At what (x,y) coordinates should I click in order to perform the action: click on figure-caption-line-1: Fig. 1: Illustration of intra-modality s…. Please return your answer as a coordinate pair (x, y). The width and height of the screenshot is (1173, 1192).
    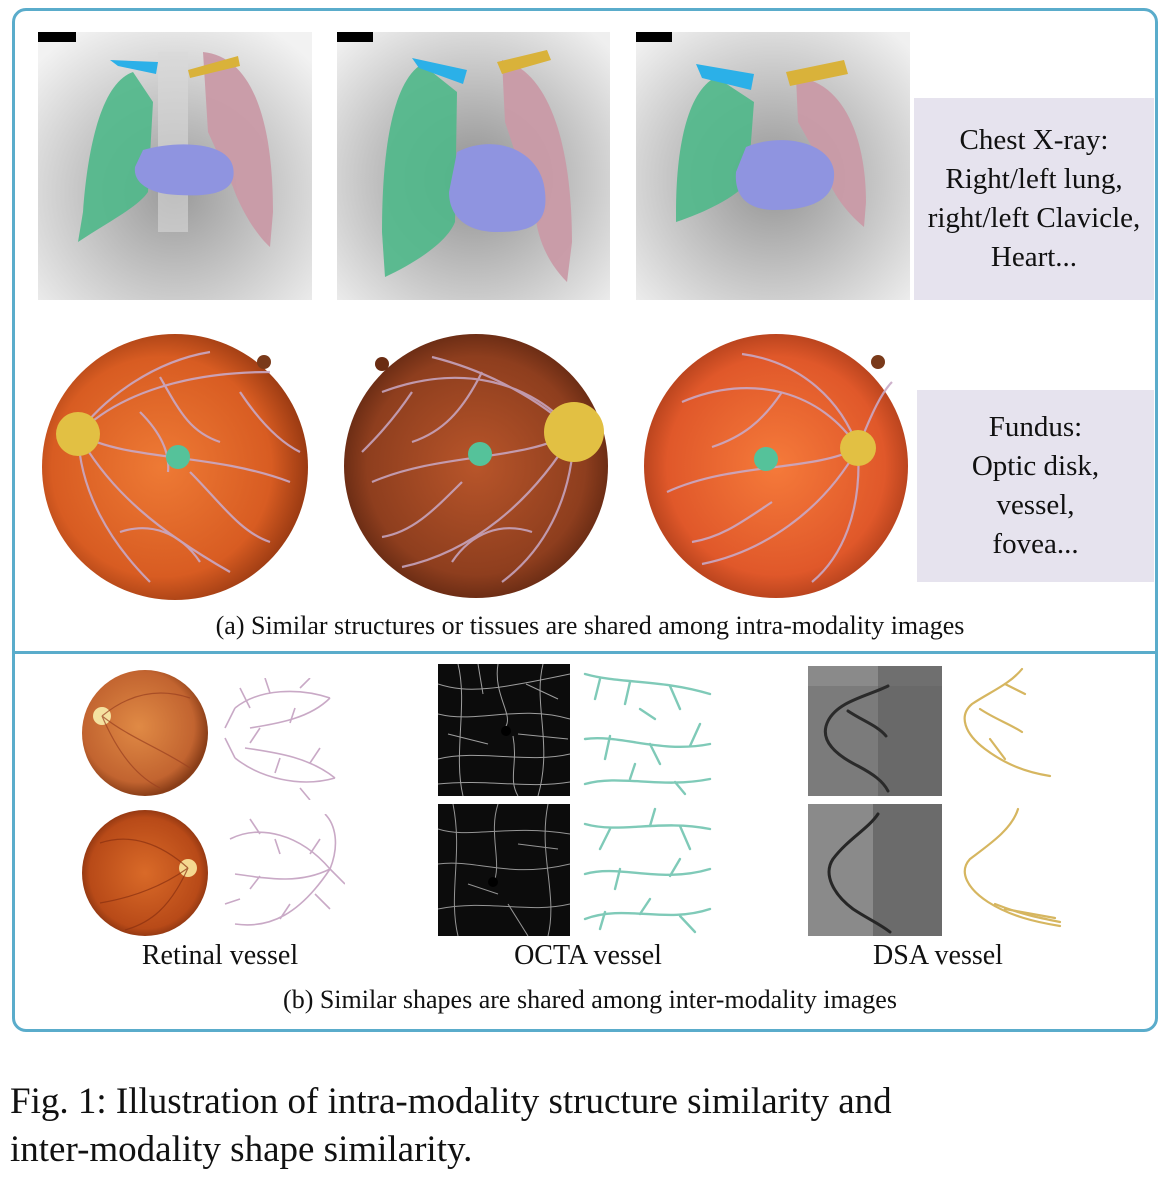
    Looking at the image, I should click on (451, 1101).